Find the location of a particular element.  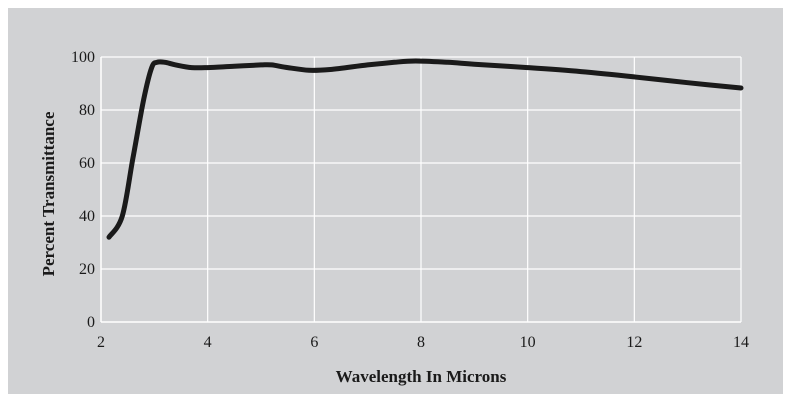

x-tick-label-6: 6 is located at coordinates (314, 342).